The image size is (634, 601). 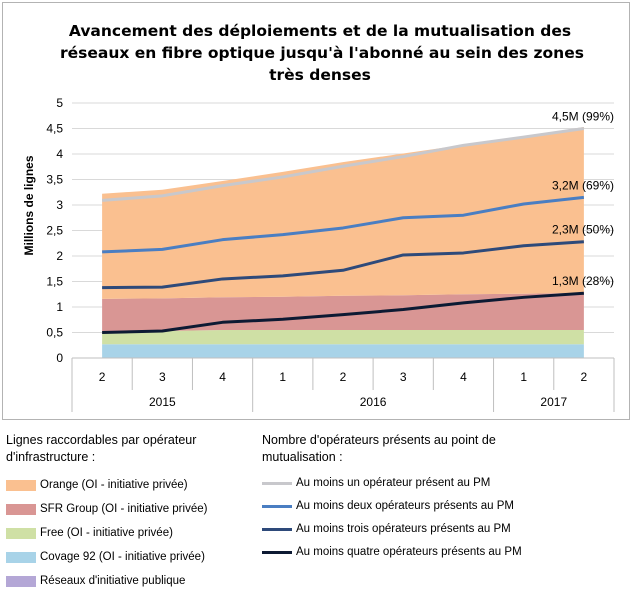 What do you see at coordinates (59, 205) in the screenshot?
I see `y-tick-label: 3` at bounding box center [59, 205].